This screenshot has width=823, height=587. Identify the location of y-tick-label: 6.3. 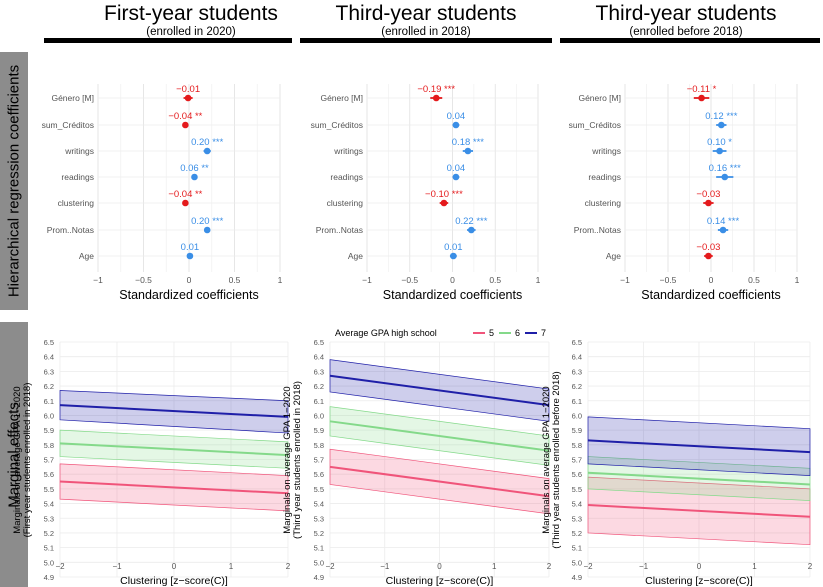
(319, 371).